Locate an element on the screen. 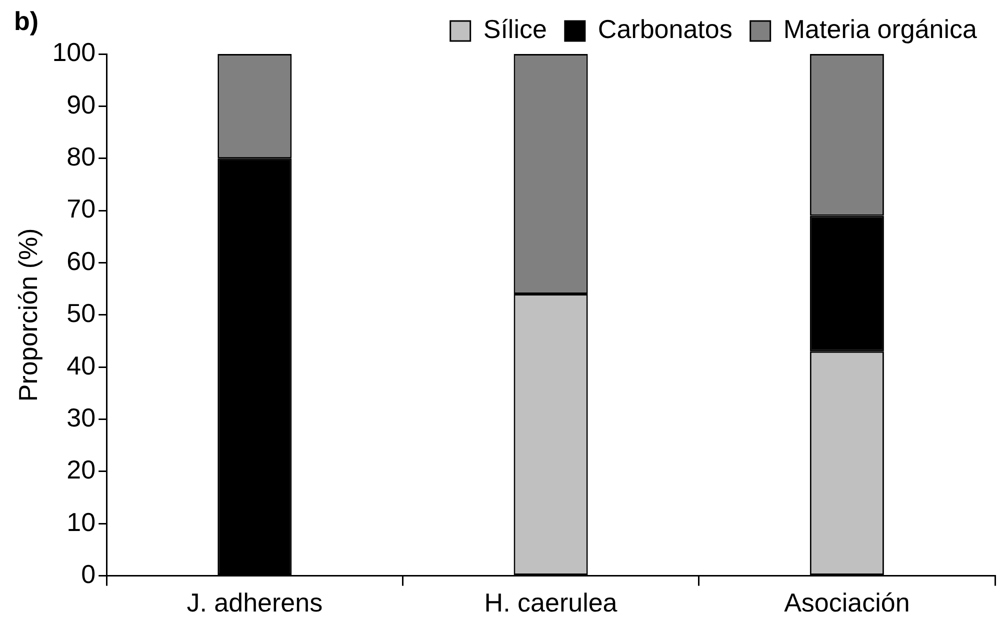 The image size is (997, 633). y-tick-label: 40 is located at coordinates (81, 365).